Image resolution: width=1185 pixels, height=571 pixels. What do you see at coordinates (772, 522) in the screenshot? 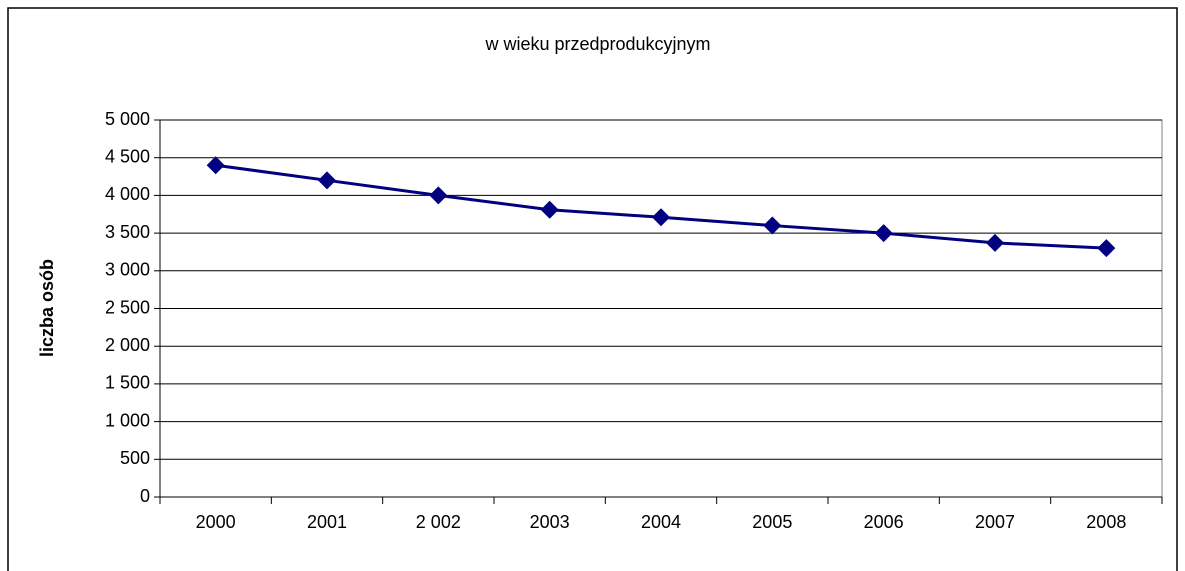
I see `x-tick-label: 2005` at bounding box center [772, 522].